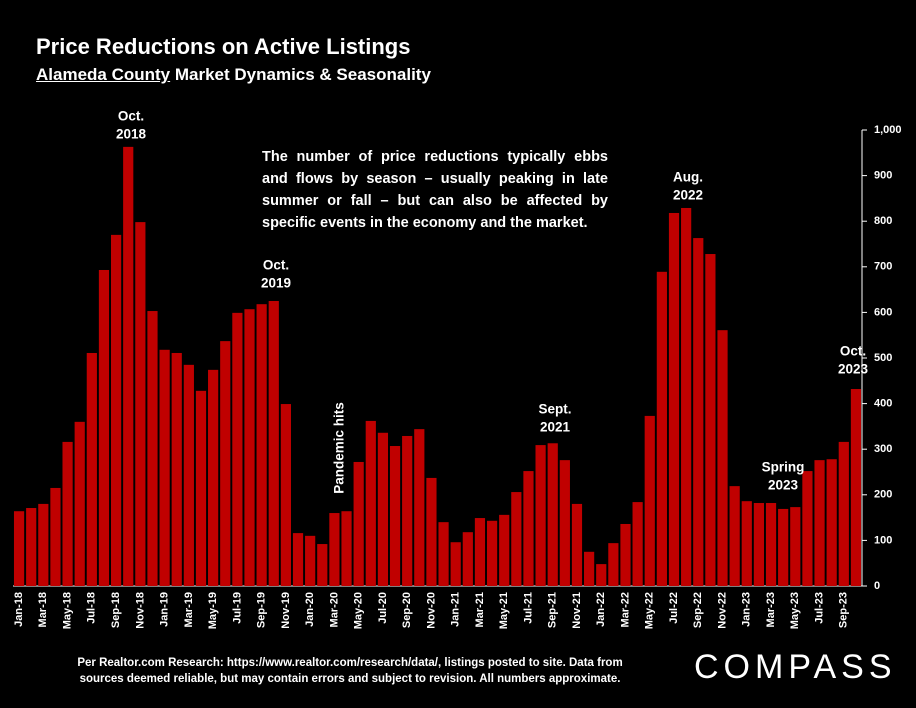 Image resolution: width=916 pixels, height=708 pixels. I want to click on annotation: 2023, so click(853, 369).